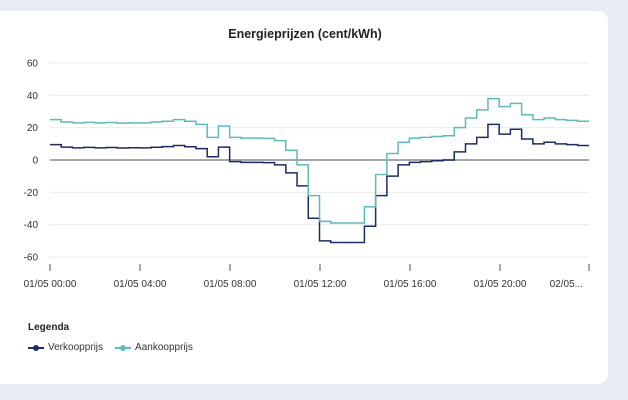  What do you see at coordinates (305, 34) in the screenshot?
I see `chart-title: Energieprijzen (cent/kWh)` at bounding box center [305, 34].